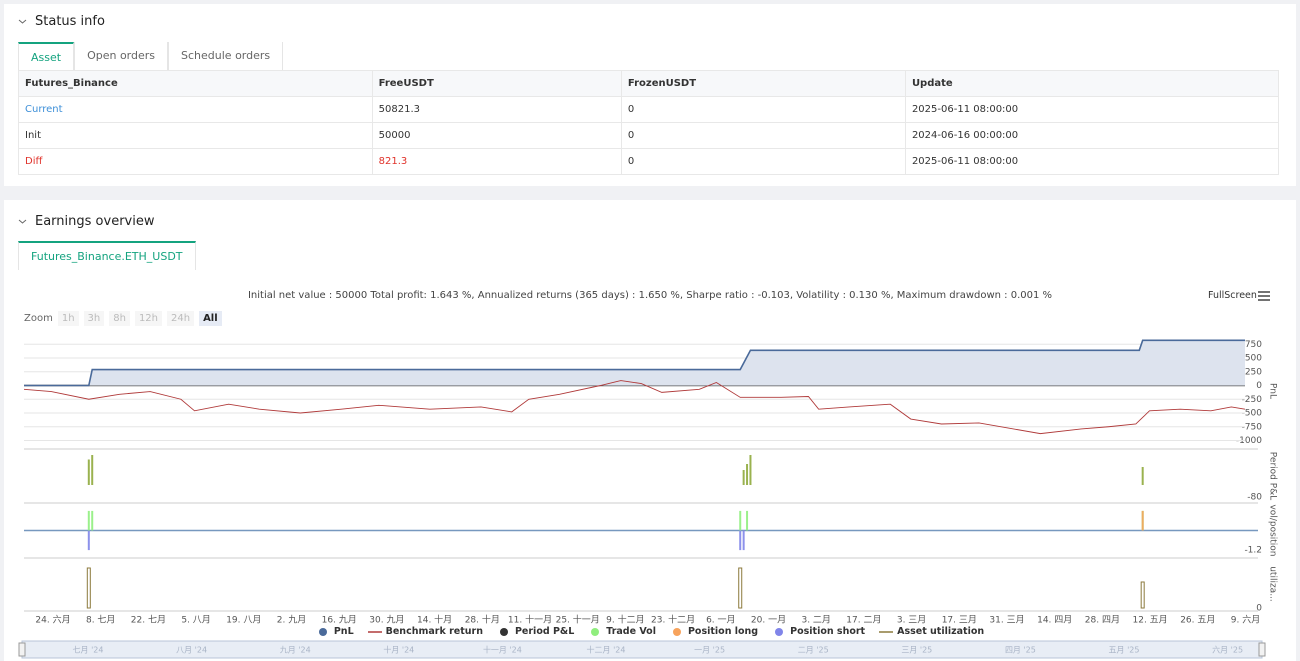  What do you see at coordinates (763, 161) in the screenshot?
I see `table-cell: 0` at bounding box center [763, 161].